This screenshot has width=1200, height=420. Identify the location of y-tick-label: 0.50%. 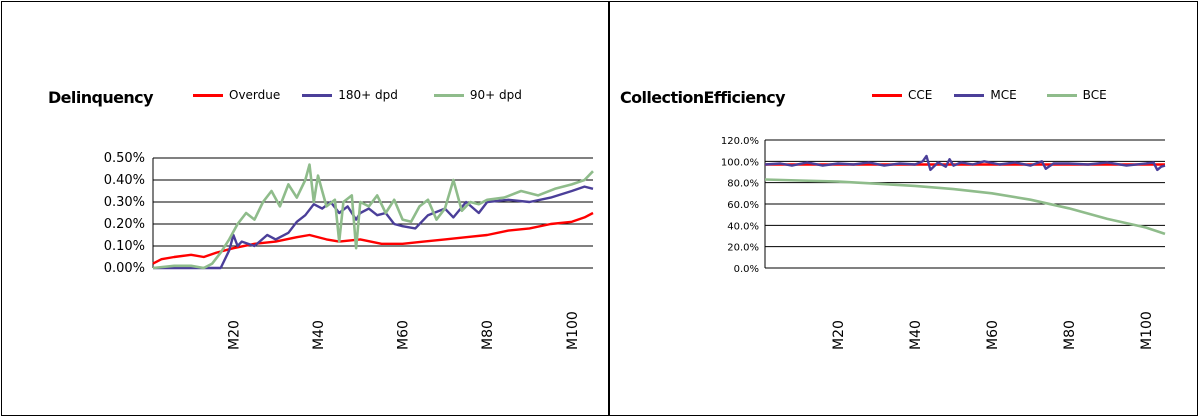
(124, 158).